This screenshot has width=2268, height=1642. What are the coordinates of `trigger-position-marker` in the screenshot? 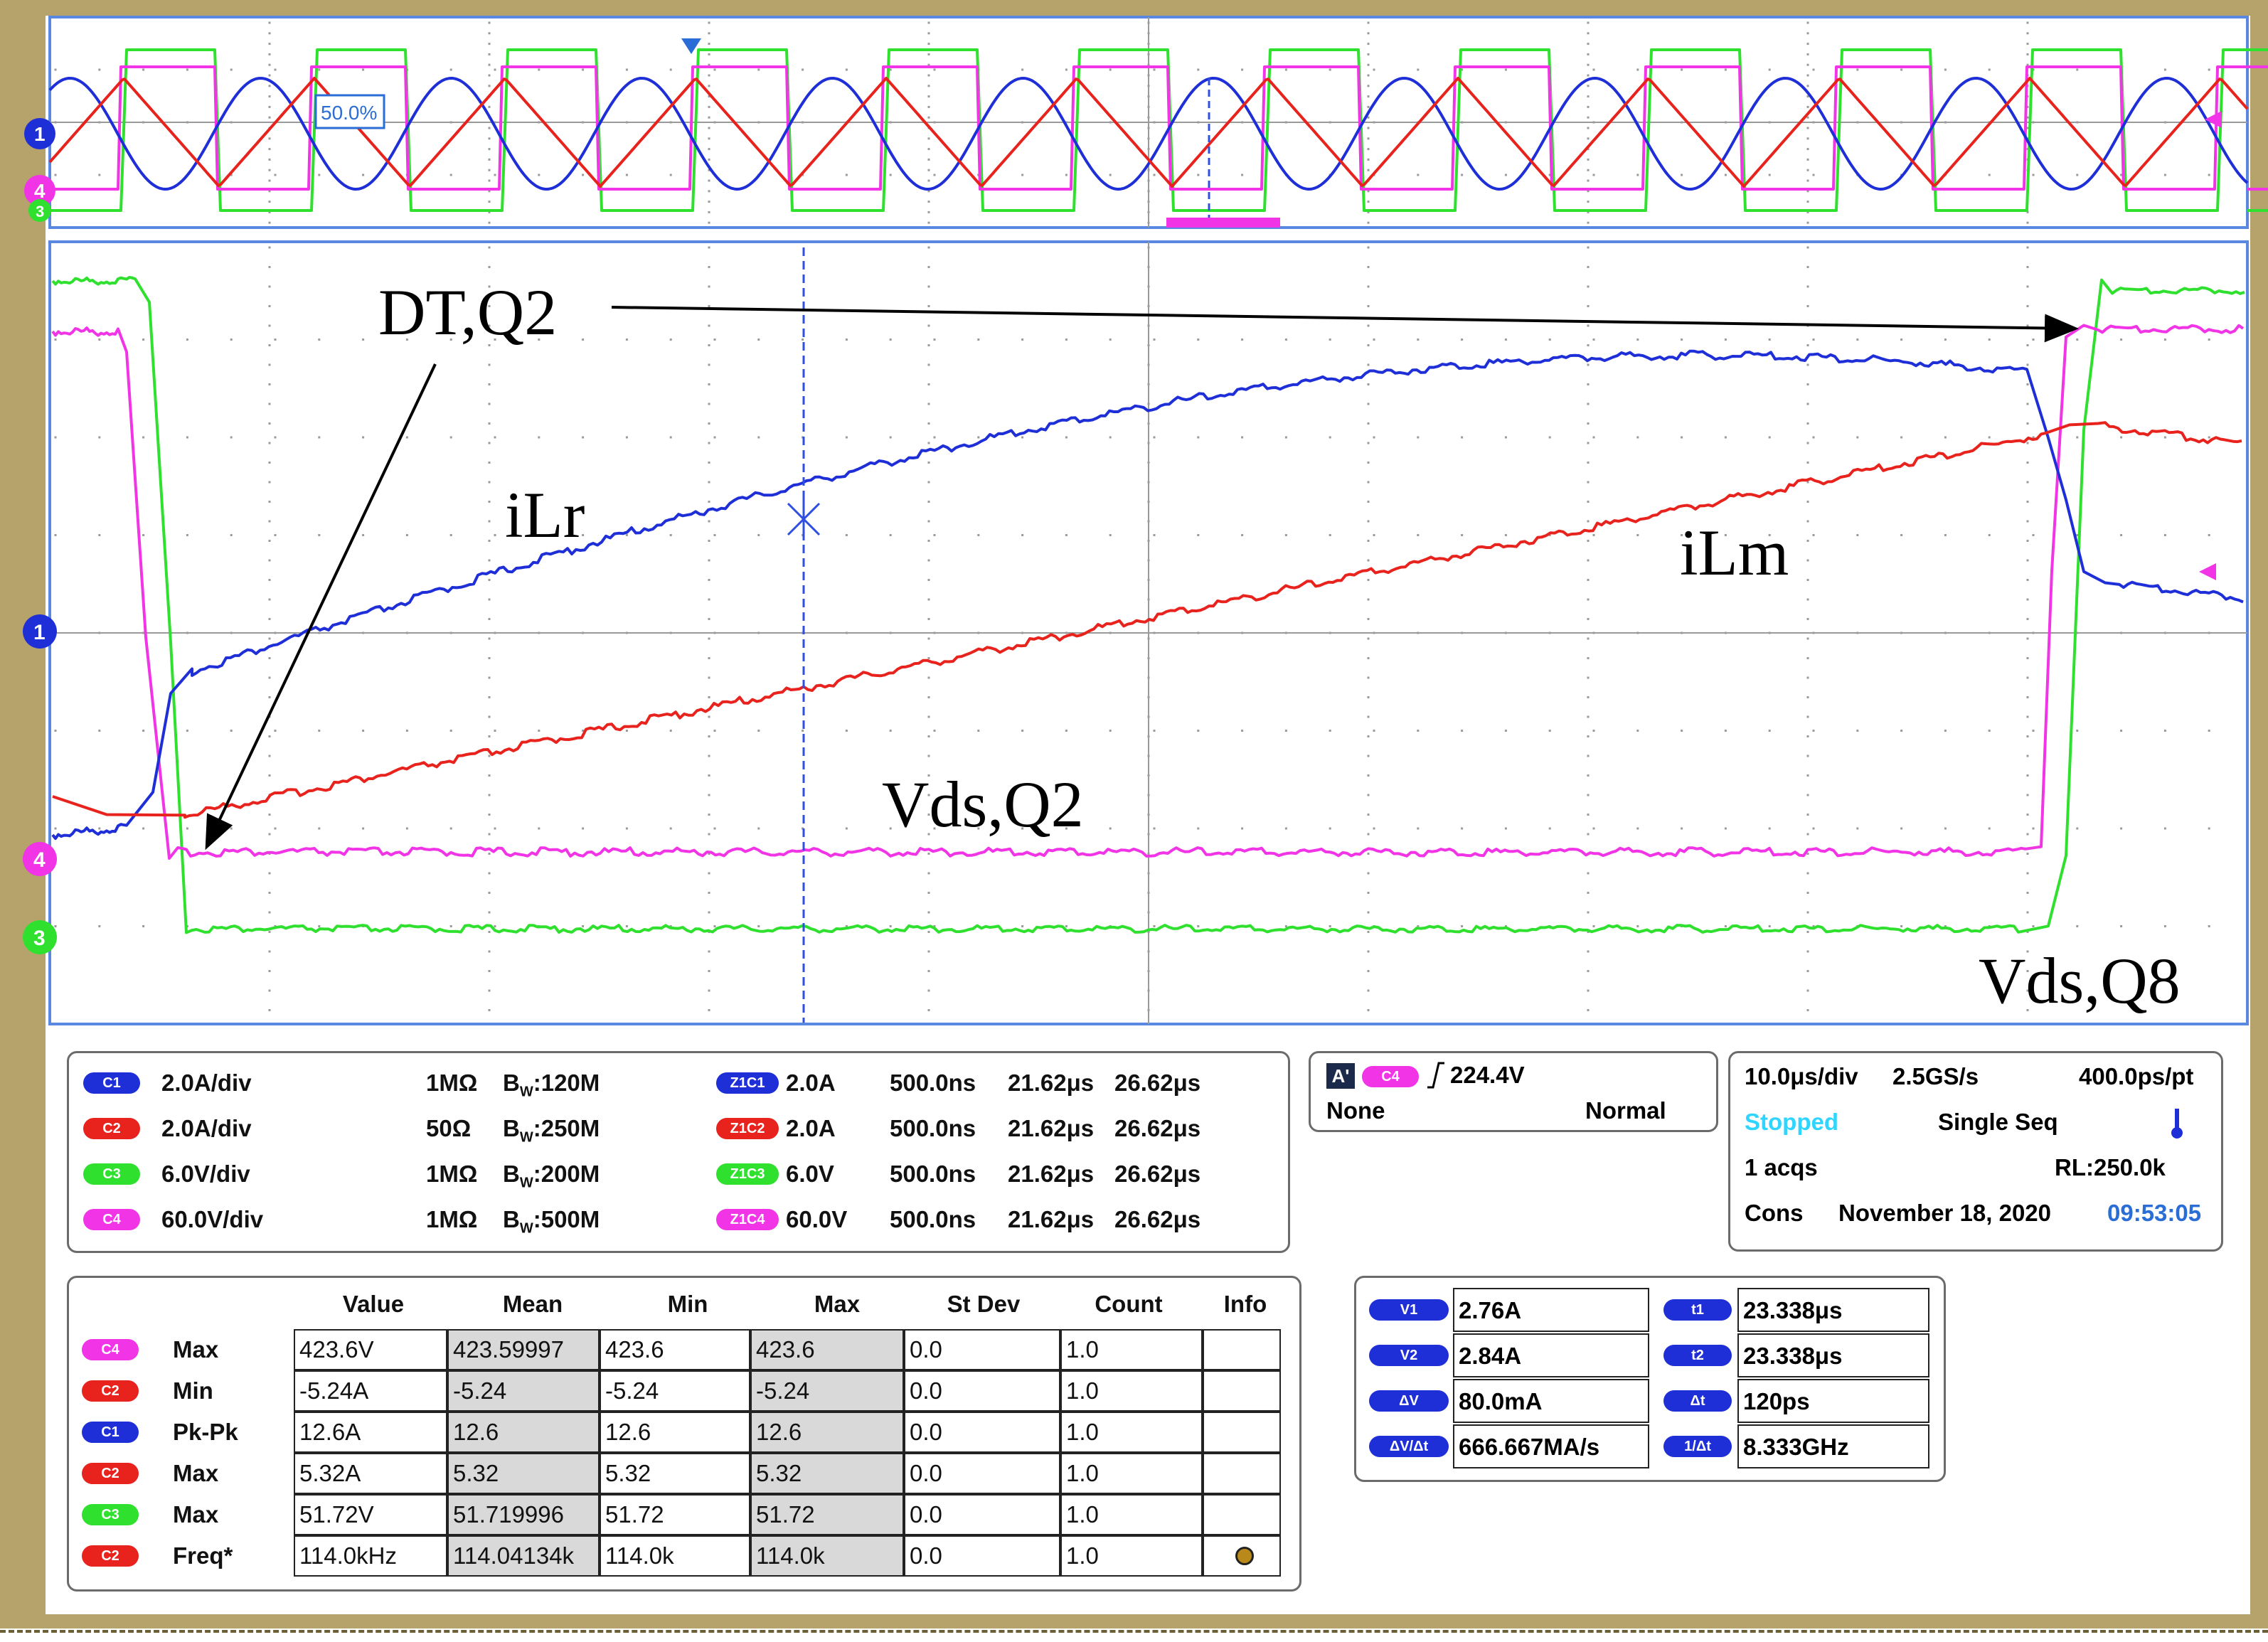 It's located at (691, 46).